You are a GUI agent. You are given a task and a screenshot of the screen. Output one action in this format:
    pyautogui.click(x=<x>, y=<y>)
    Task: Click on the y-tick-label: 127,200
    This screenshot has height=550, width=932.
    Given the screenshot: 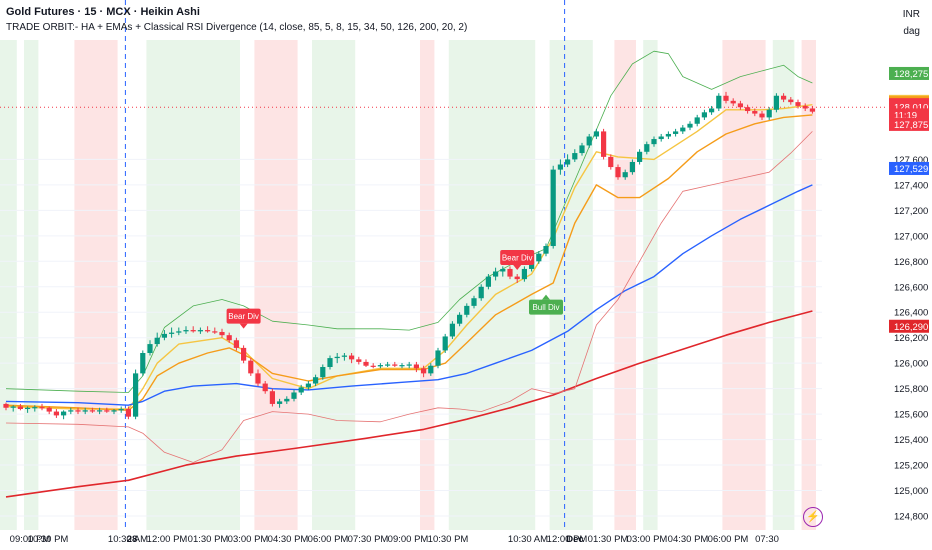 What is the action you would take?
    pyautogui.click(x=911, y=211)
    